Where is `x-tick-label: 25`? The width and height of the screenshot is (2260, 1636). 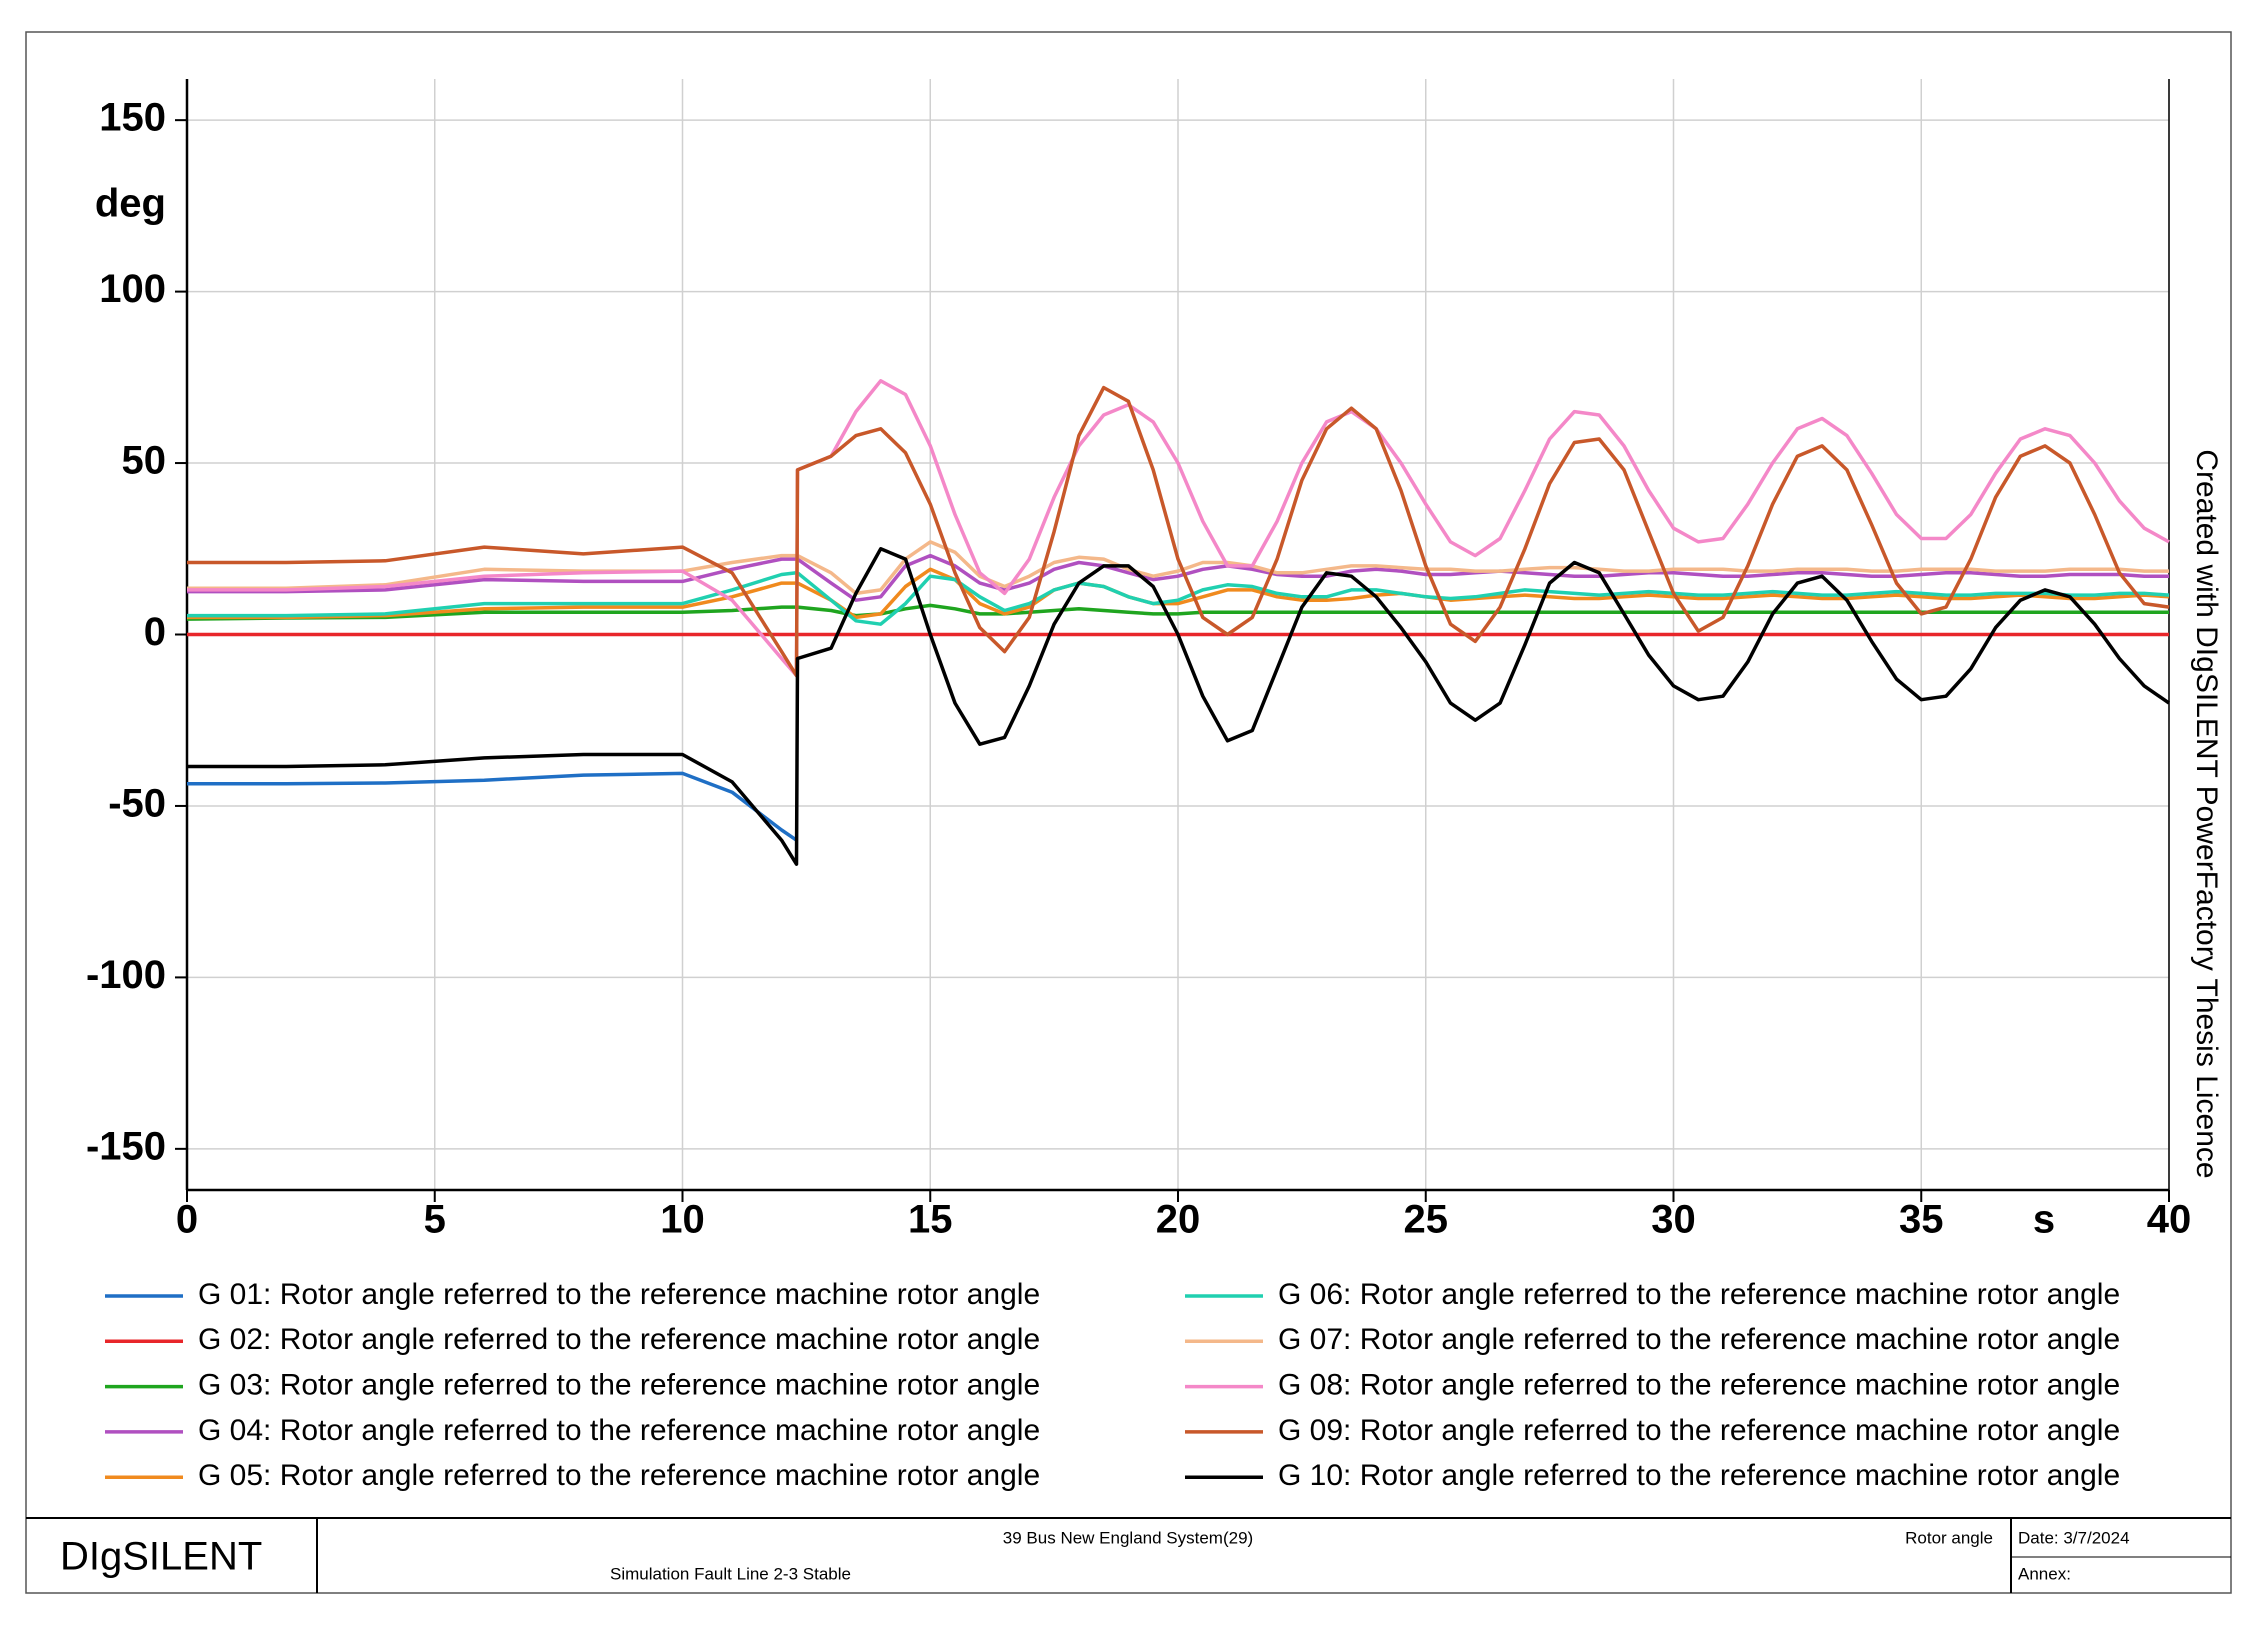 x-tick-label: 25 is located at coordinates (1426, 1220).